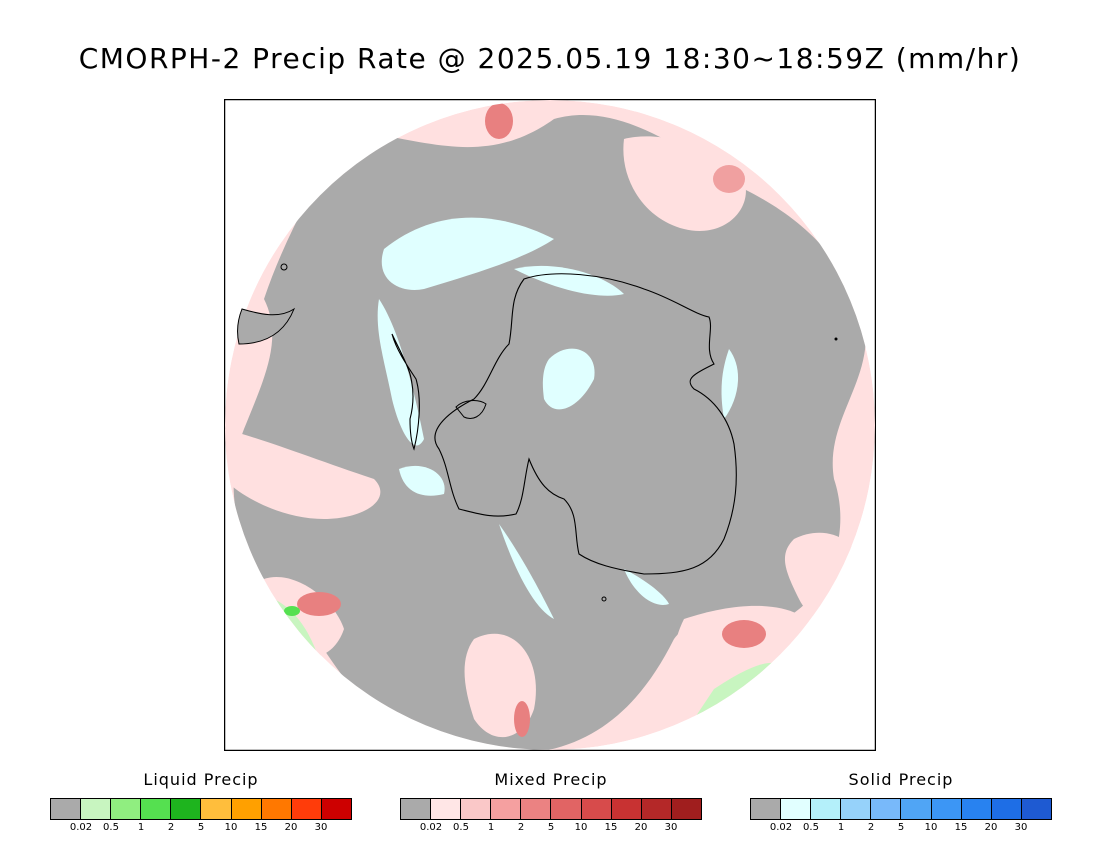  Describe the element at coordinates (292, 611) in the screenshot. I see `liquid-precip-core` at that location.